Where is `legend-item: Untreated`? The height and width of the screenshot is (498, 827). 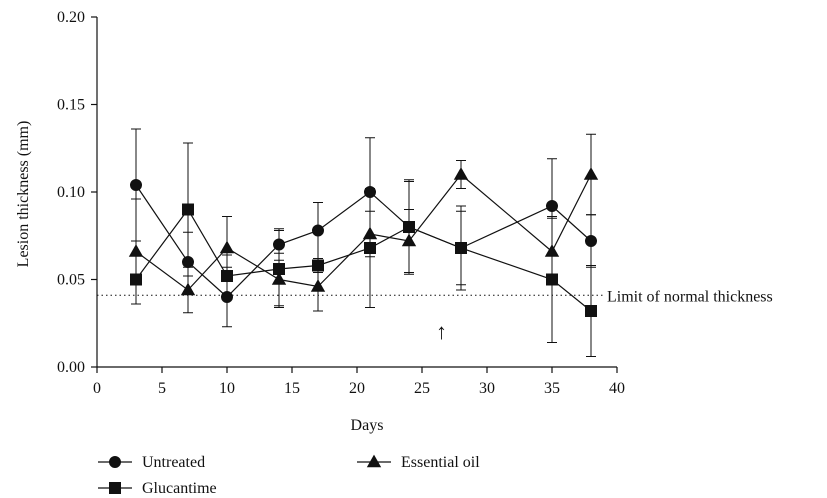
legend-item: Untreated is located at coordinates (151, 462).